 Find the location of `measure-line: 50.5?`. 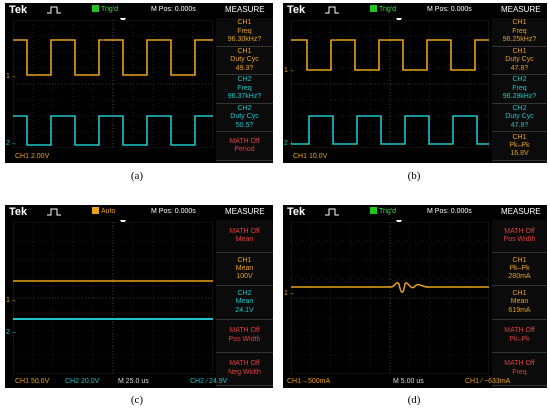

measure-line: 50.5? is located at coordinates (244, 125).